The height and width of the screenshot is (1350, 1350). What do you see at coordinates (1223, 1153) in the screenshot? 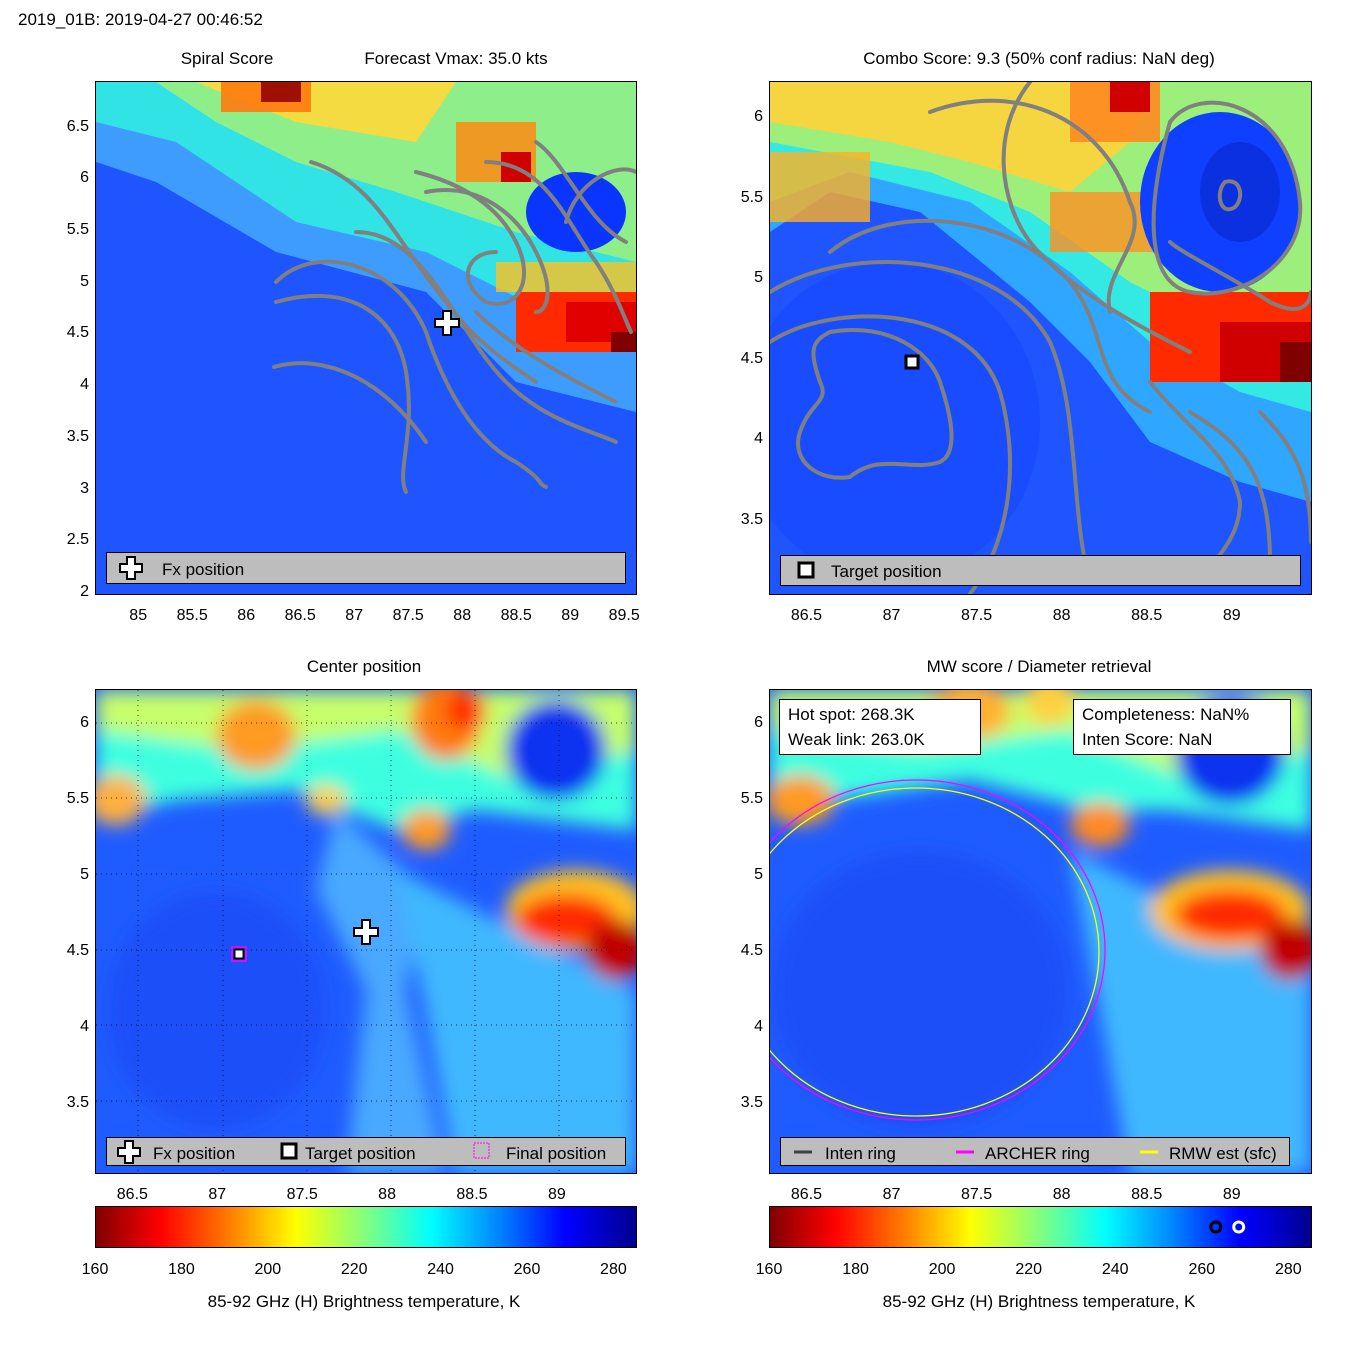
I see `mw-legend-rmw-label: RMW est (sfc)` at bounding box center [1223, 1153].